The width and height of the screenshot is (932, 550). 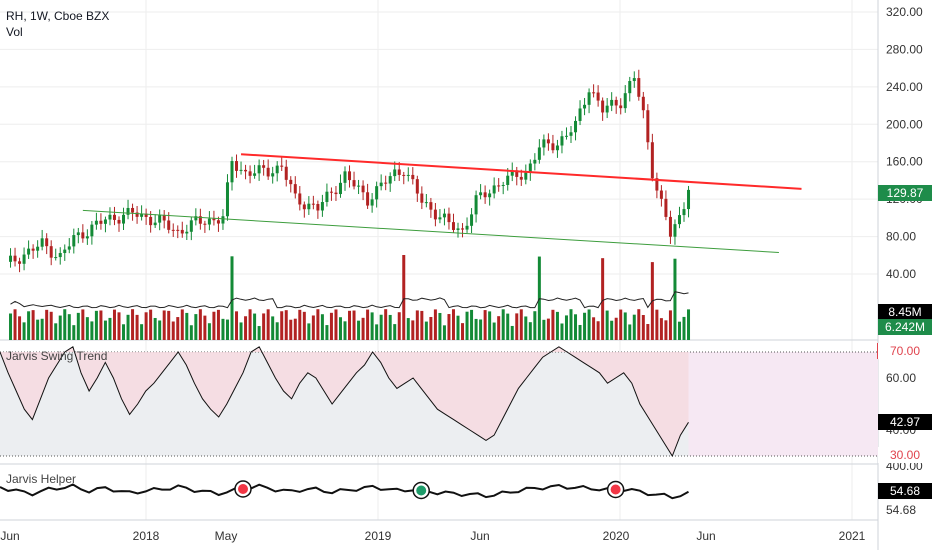 What do you see at coordinates (783, 404) in the screenshot?
I see `oscillator-future-zone` at bounding box center [783, 404].